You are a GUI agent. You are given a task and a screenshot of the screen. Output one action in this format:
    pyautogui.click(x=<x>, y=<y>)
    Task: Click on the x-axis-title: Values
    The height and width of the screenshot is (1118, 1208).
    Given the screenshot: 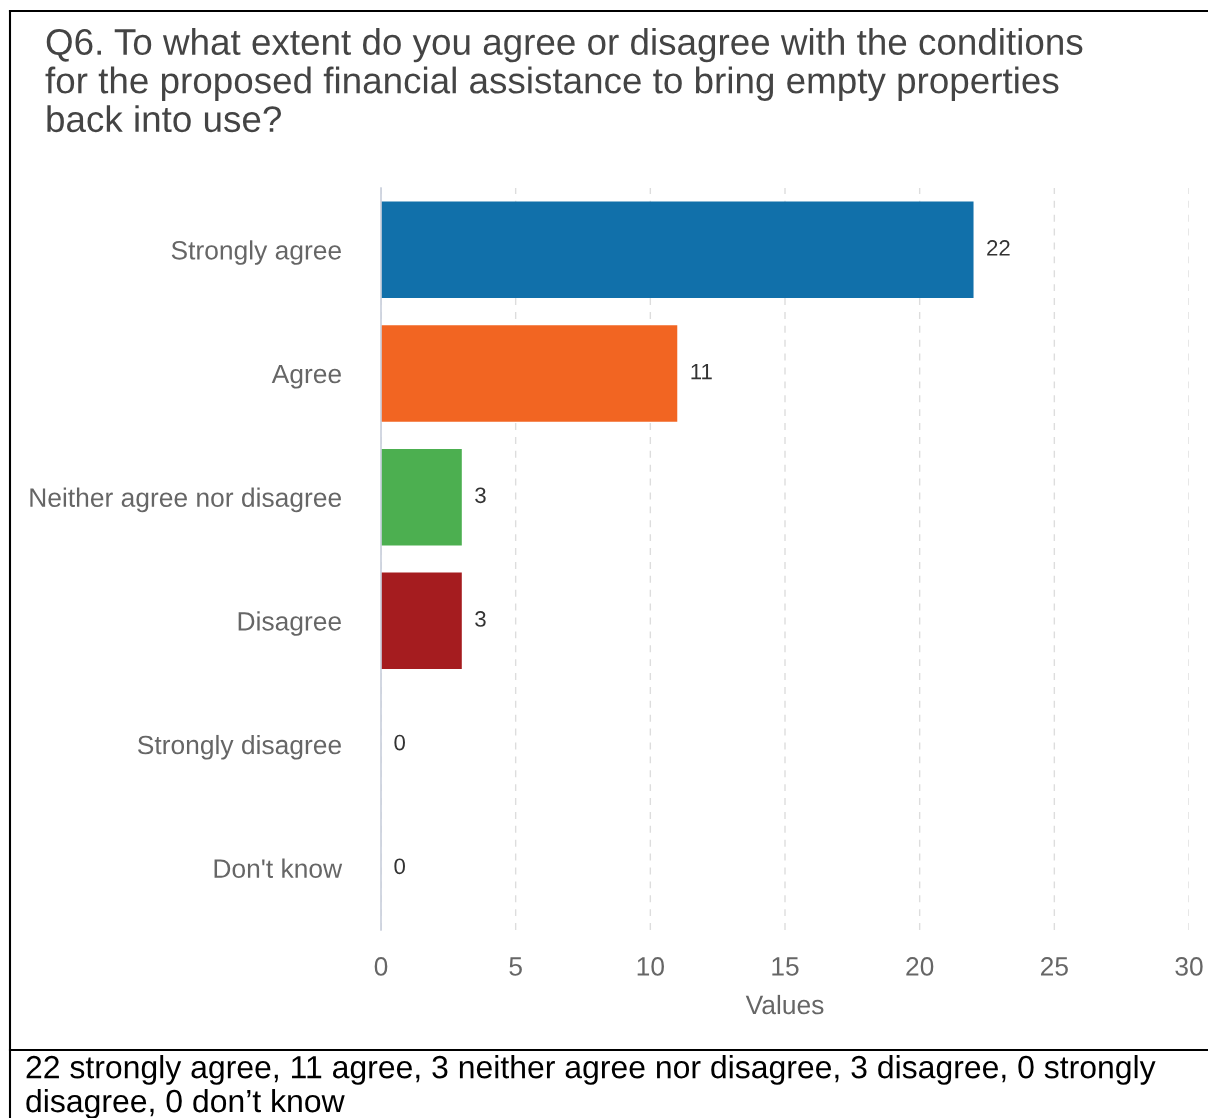 What is the action you would take?
    pyautogui.click(x=784, y=1004)
    